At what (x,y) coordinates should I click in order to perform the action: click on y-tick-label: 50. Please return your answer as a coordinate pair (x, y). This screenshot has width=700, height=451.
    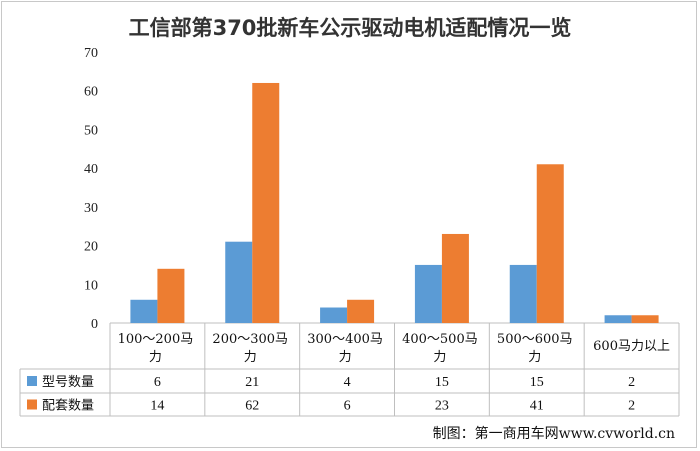
    Looking at the image, I should click on (91, 130).